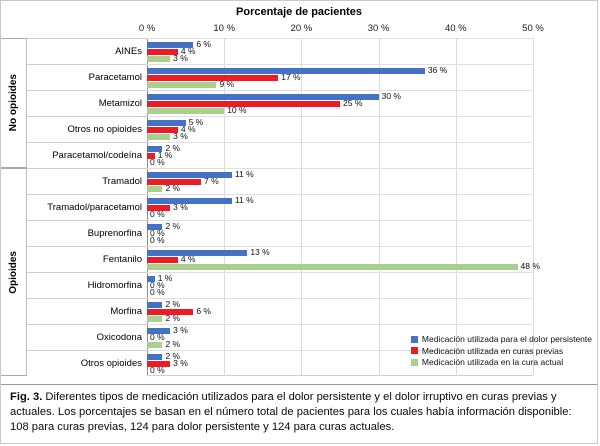  What do you see at coordinates (340, 122) in the screenshot?
I see `bar-row: 5 %` at bounding box center [340, 122].